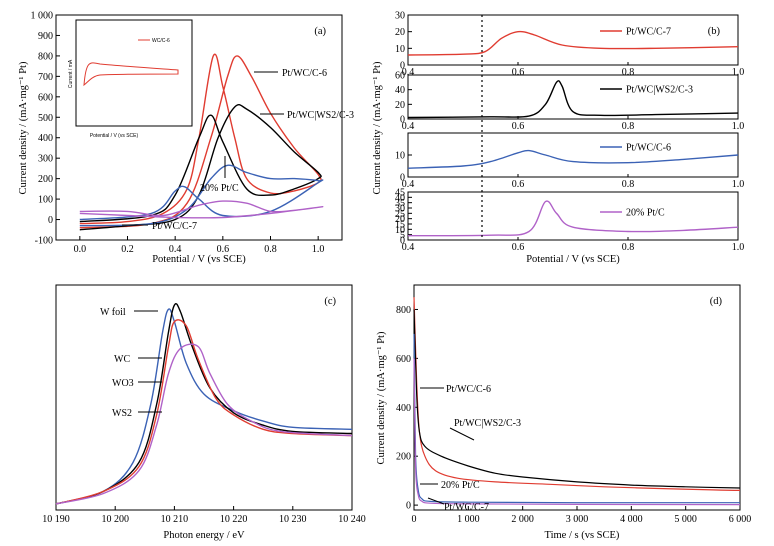  I want to click on panel-c-series, so click(204, 403).